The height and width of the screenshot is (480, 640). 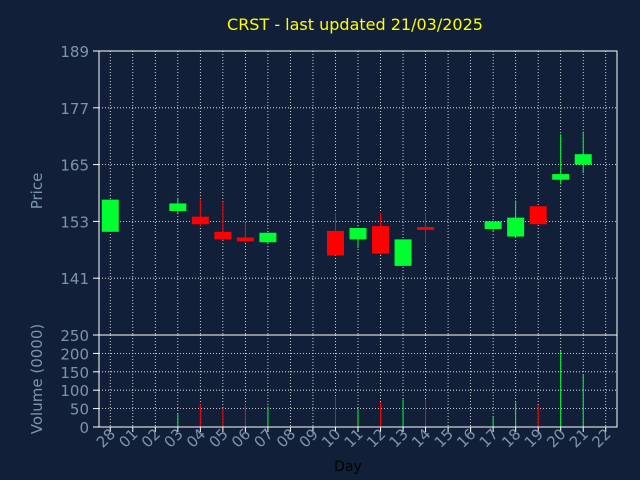 What do you see at coordinates (74, 166) in the screenshot?
I see `price-tick-label: 165` at bounding box center [74, 166].